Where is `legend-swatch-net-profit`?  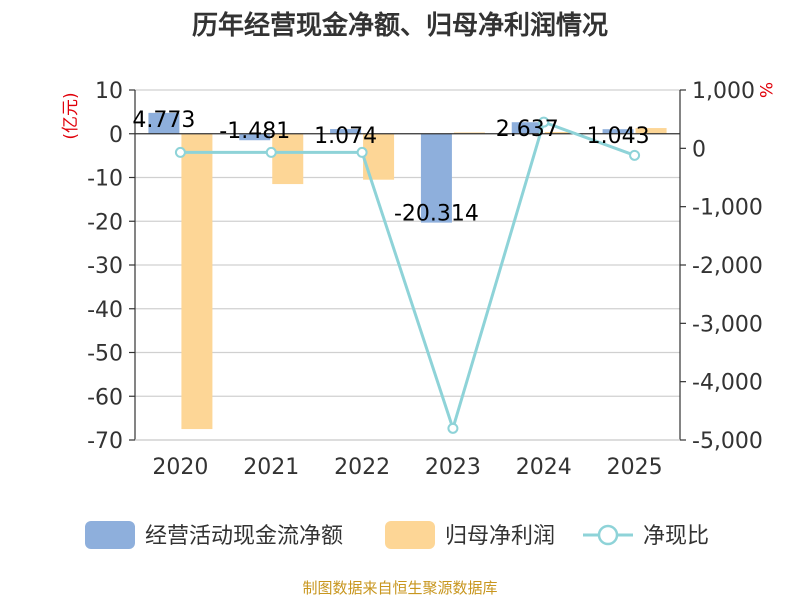
legend-swatch-net-profit is located at coordinates (410, 535).